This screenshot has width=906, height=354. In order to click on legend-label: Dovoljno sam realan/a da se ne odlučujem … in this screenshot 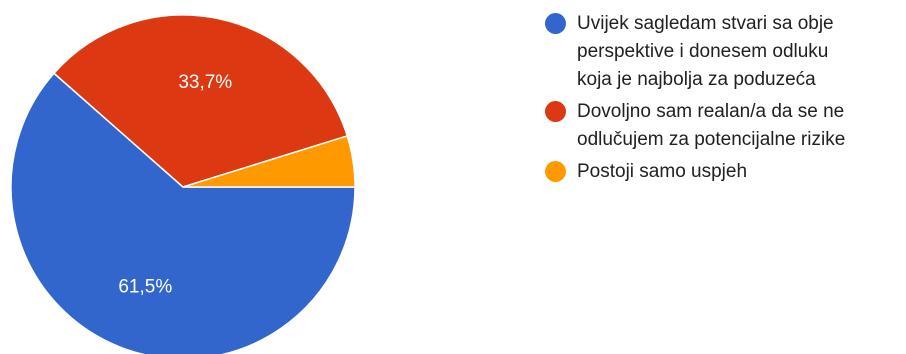, I will do `click(711, 125)`.